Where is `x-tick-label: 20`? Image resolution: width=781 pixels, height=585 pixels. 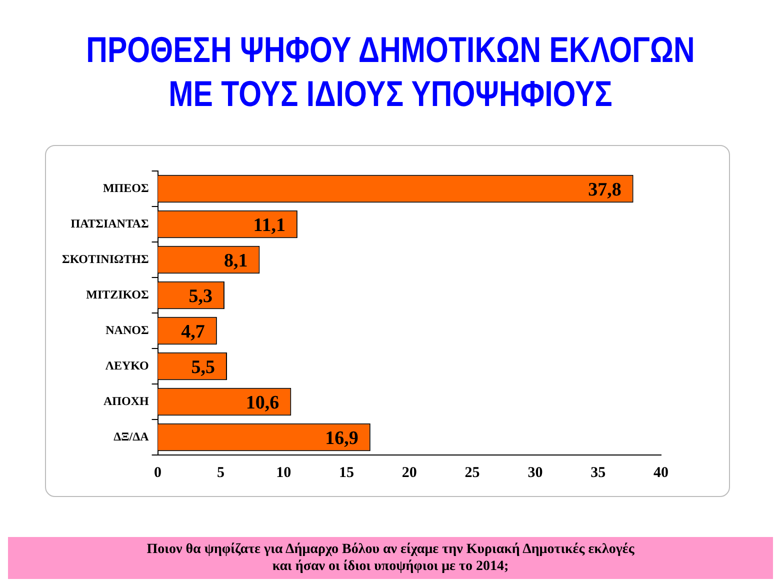
x-tick-label: 20 is located at coordinates (409, 472).